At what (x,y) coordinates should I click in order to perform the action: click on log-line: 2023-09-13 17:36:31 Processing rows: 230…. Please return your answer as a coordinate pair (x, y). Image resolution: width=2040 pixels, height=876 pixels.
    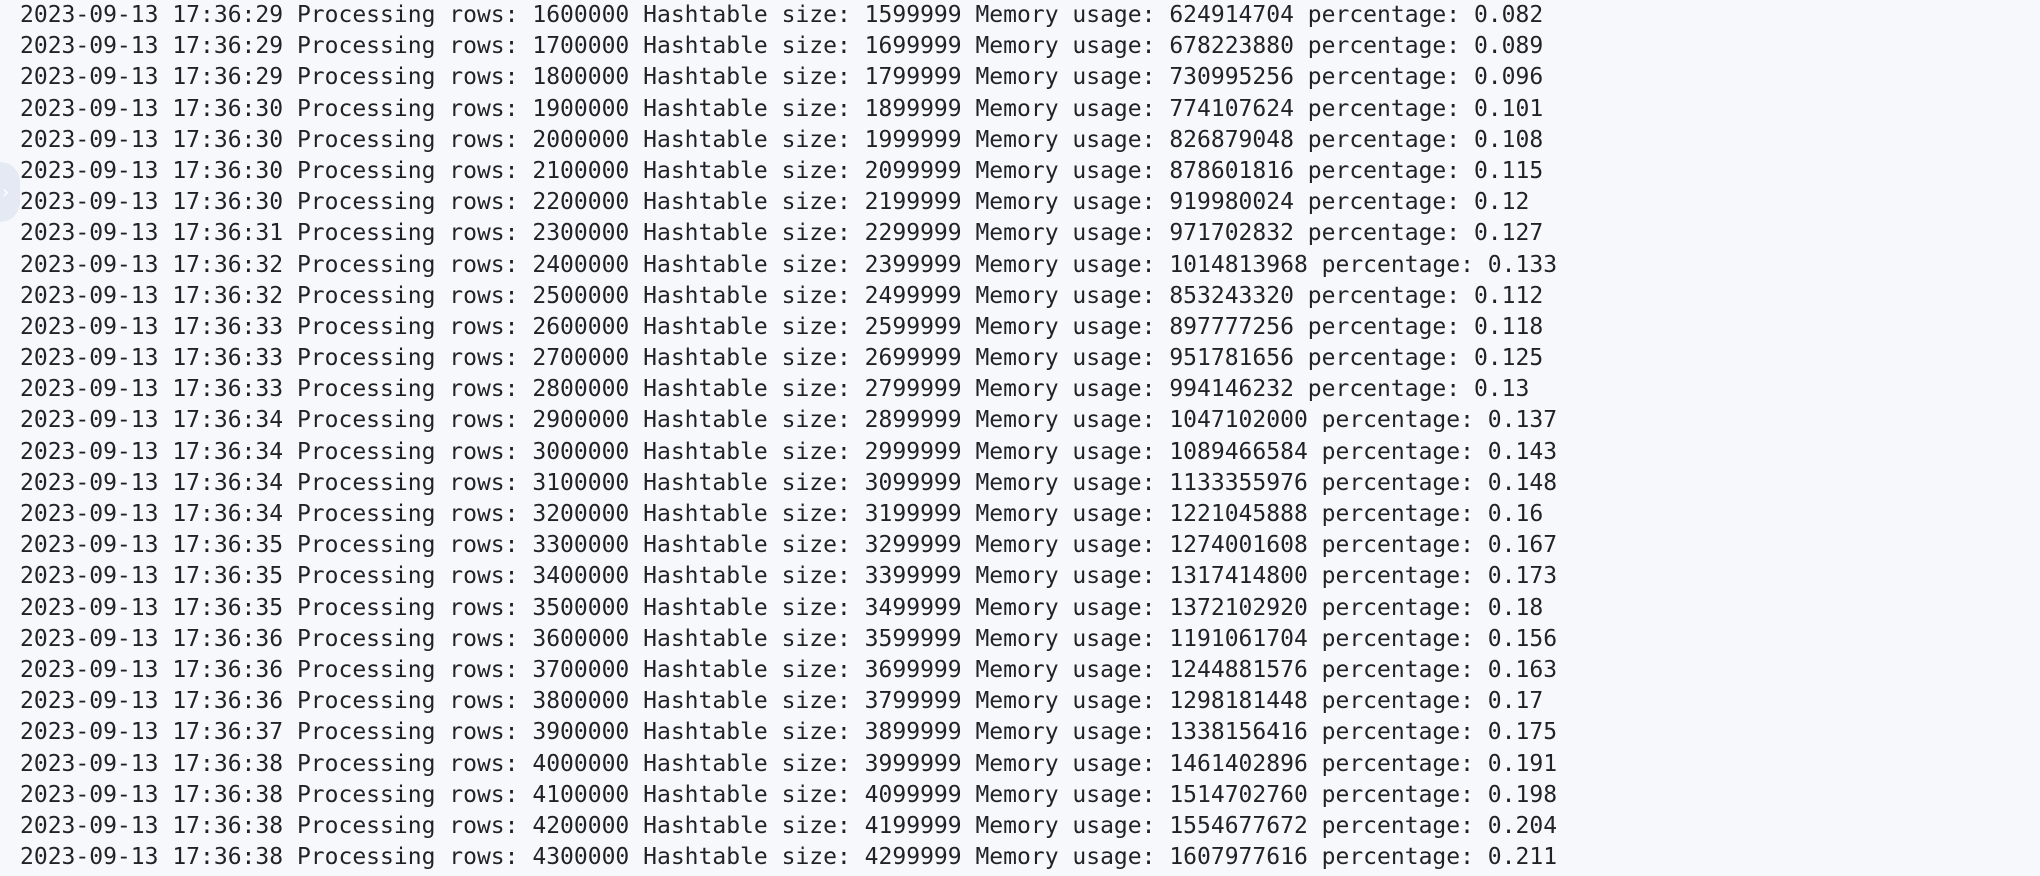
    Looking at the image, I should click on (782, 233).